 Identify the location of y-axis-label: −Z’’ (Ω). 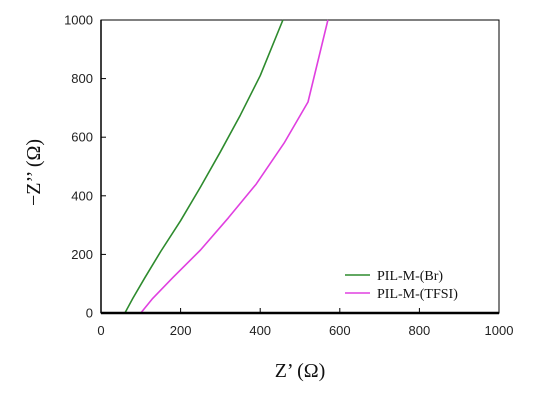
(34, 172).